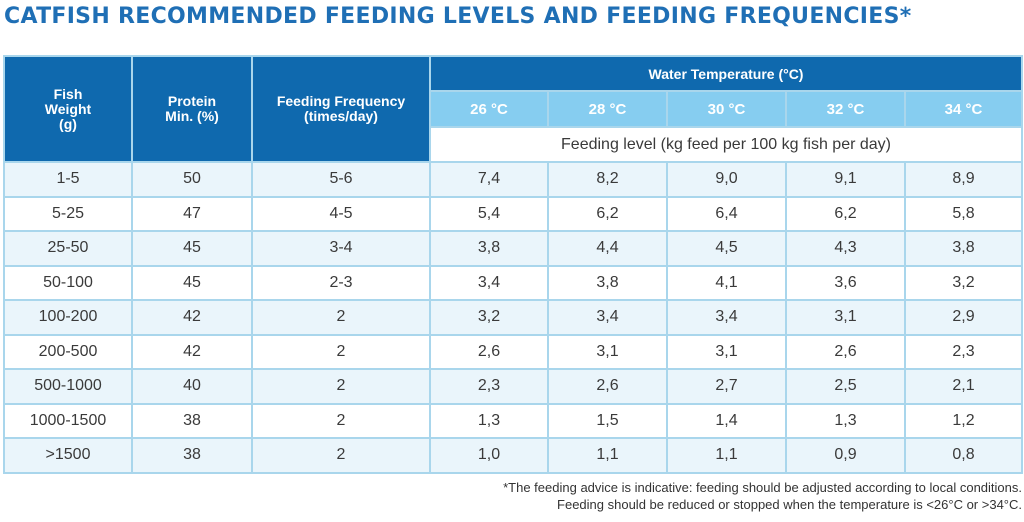  What do you see at coordinates (68, 108) in the screenshot?
I see `header-fish-weight-line-2: Weight` at bounding box center [68, 108].